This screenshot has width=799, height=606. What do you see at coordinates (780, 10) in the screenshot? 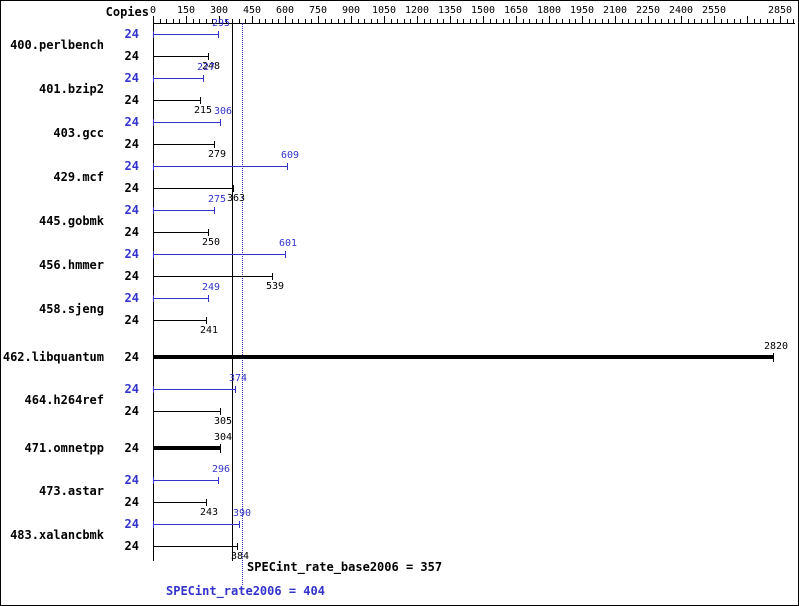
I see `axis-tick-label: 2850` at bounding box center [780, 10].